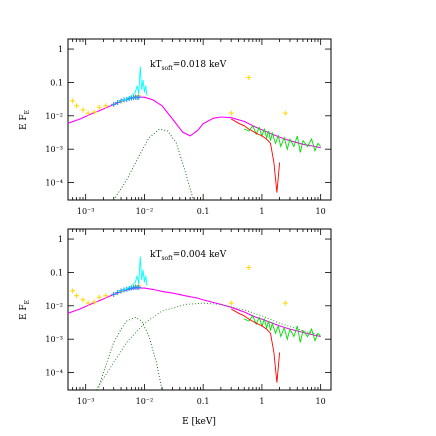  Describe the element at coordinates (86, 401) in the screenshot. I see `x-tick-label-bottom: 10⁻³` at that location.